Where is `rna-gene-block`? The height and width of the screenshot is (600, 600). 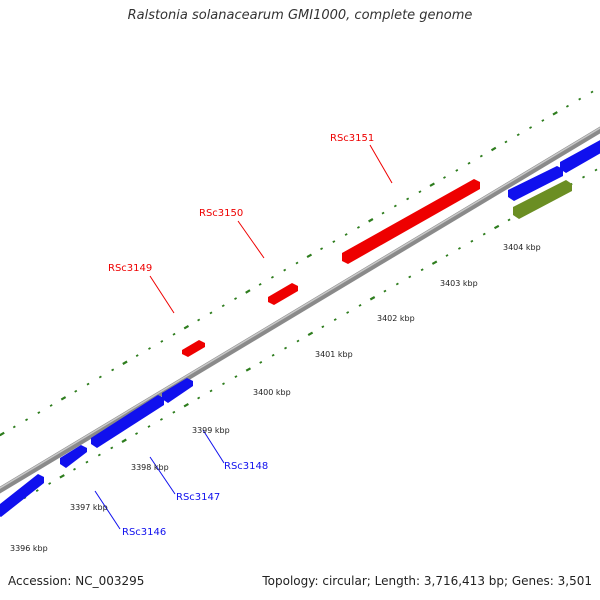
rna-gene-block is located at coordinates (542, 199).